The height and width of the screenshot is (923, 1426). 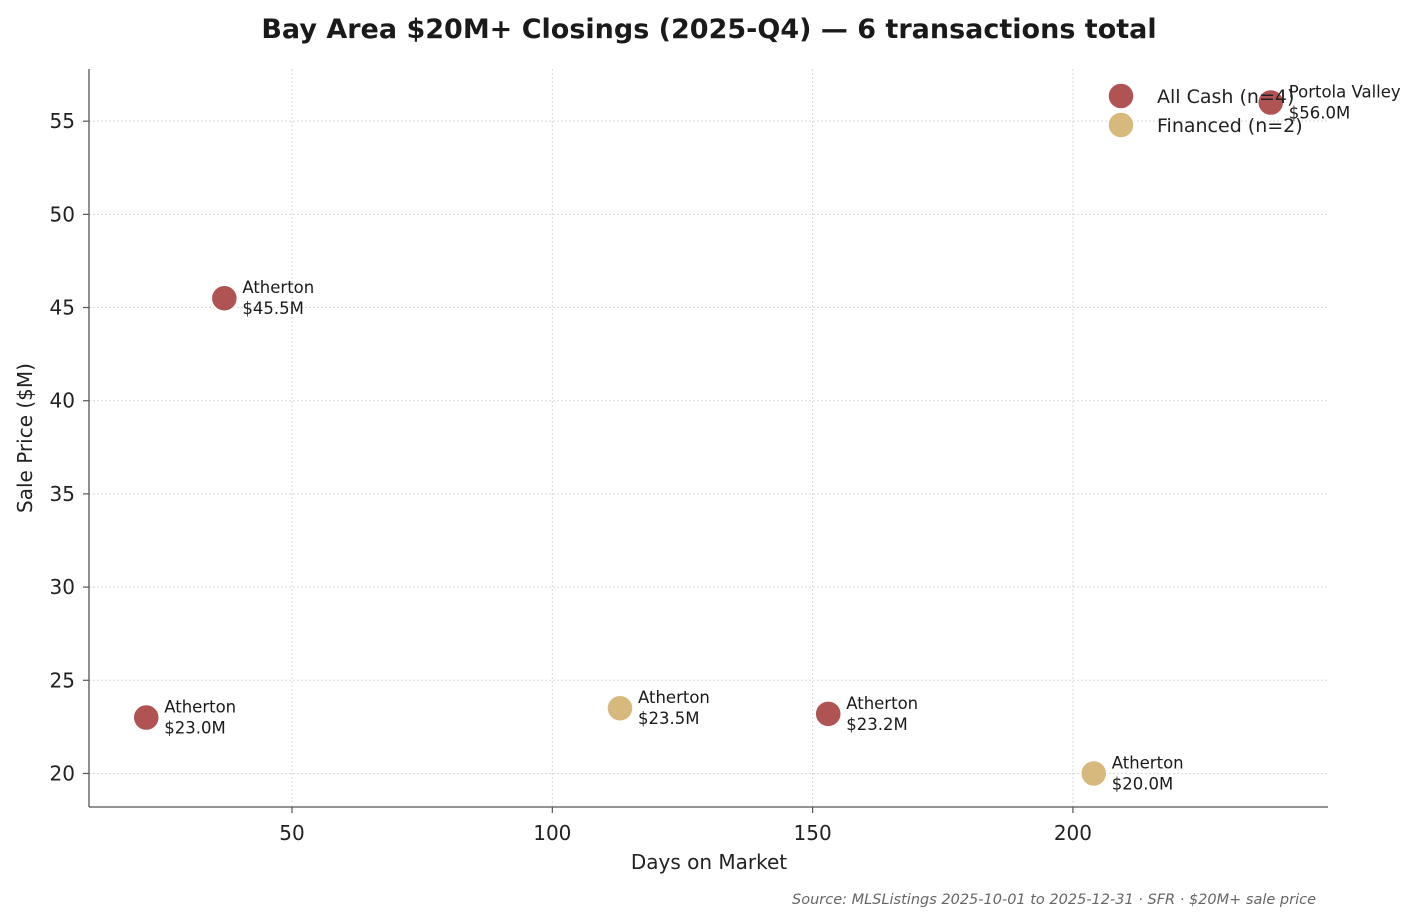 I want to click on legend-label: Financed (n=2), so click(x=1230, y=126).